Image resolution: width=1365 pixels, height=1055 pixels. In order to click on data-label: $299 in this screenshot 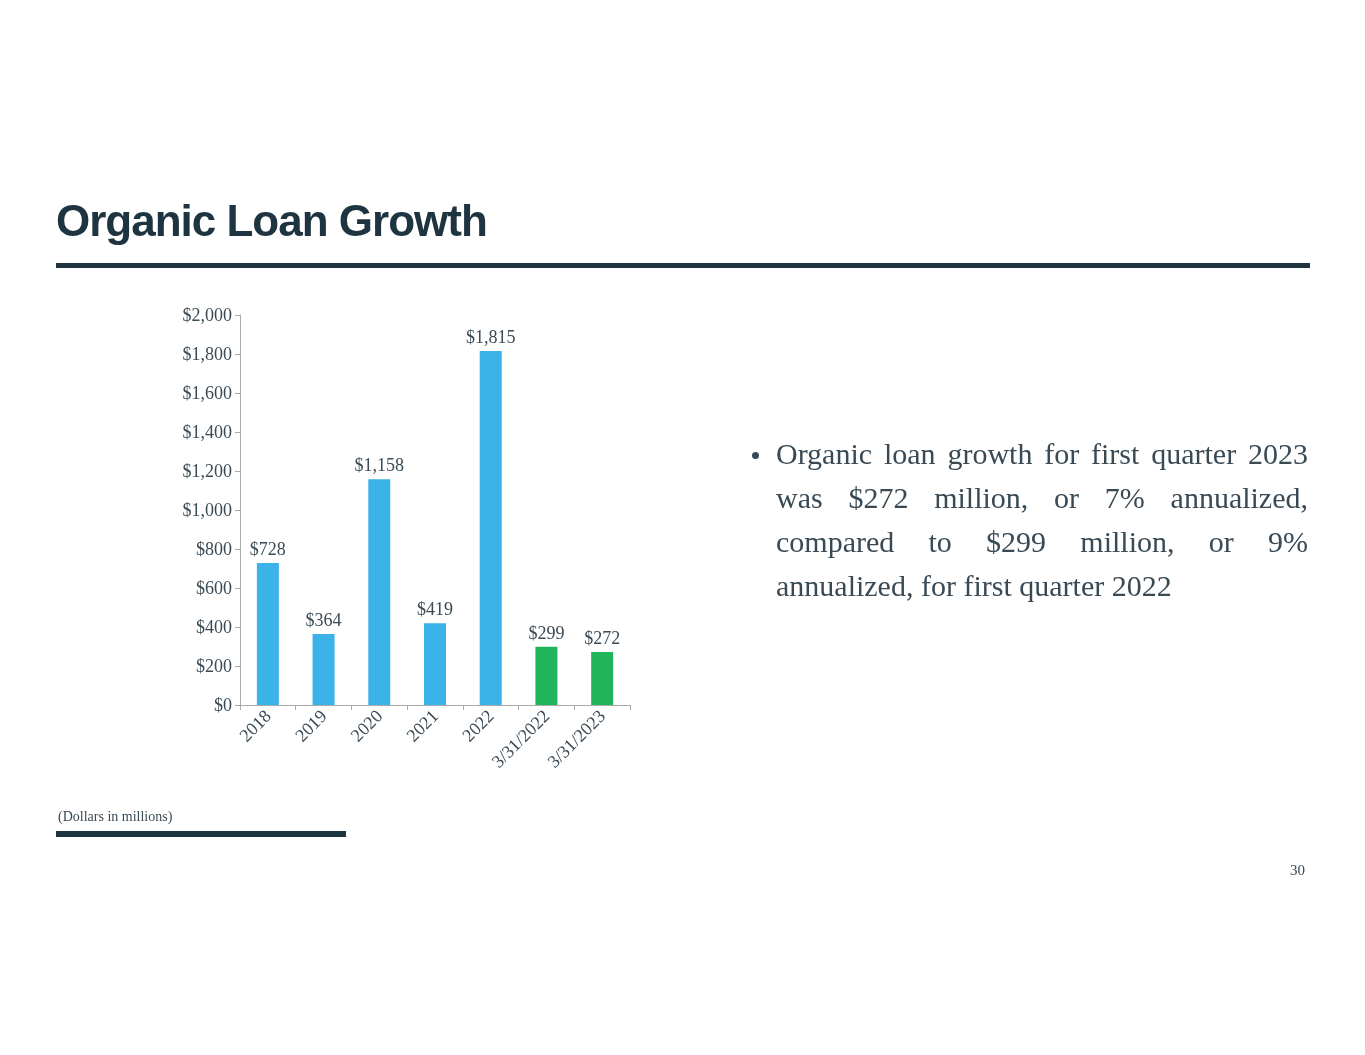, I will do `click(546, 632)`.